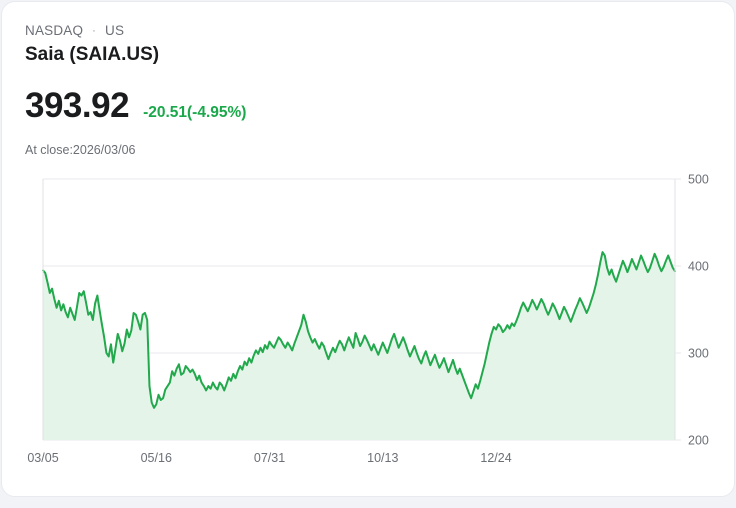 The image size is (736, 508). Describe the element at coordinates (115, 30) in the screenshot. I see `region-label: US` at that location.